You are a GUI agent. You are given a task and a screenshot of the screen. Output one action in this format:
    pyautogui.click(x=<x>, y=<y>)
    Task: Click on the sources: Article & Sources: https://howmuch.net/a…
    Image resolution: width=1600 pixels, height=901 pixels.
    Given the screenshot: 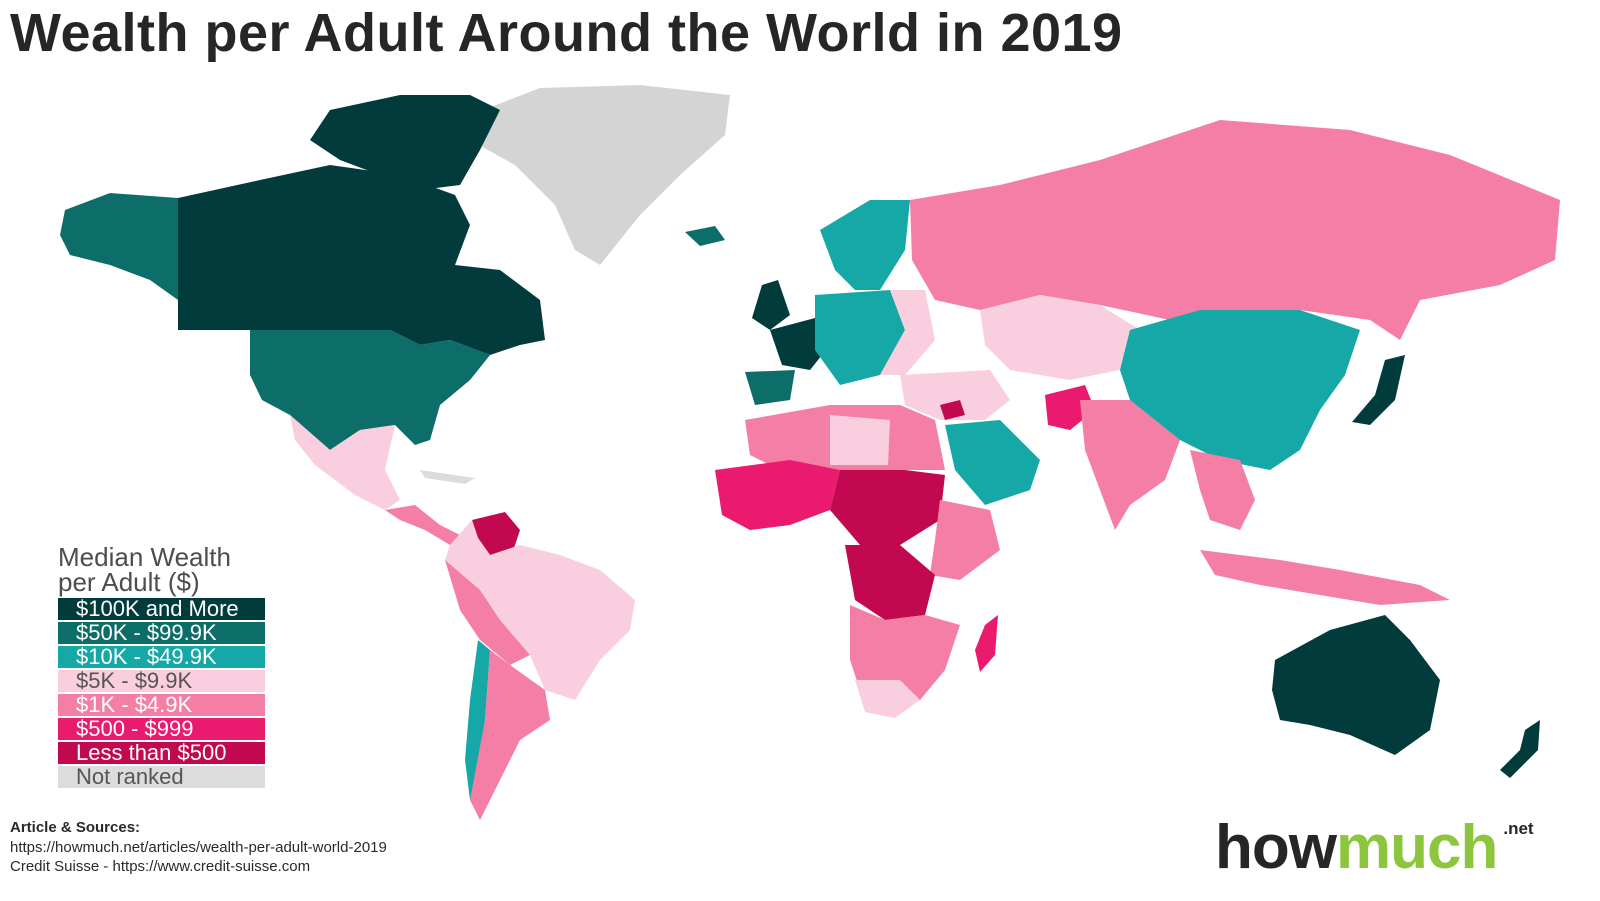 What is the action you would take?
    pyautogui.click(x=198, y=847)
    